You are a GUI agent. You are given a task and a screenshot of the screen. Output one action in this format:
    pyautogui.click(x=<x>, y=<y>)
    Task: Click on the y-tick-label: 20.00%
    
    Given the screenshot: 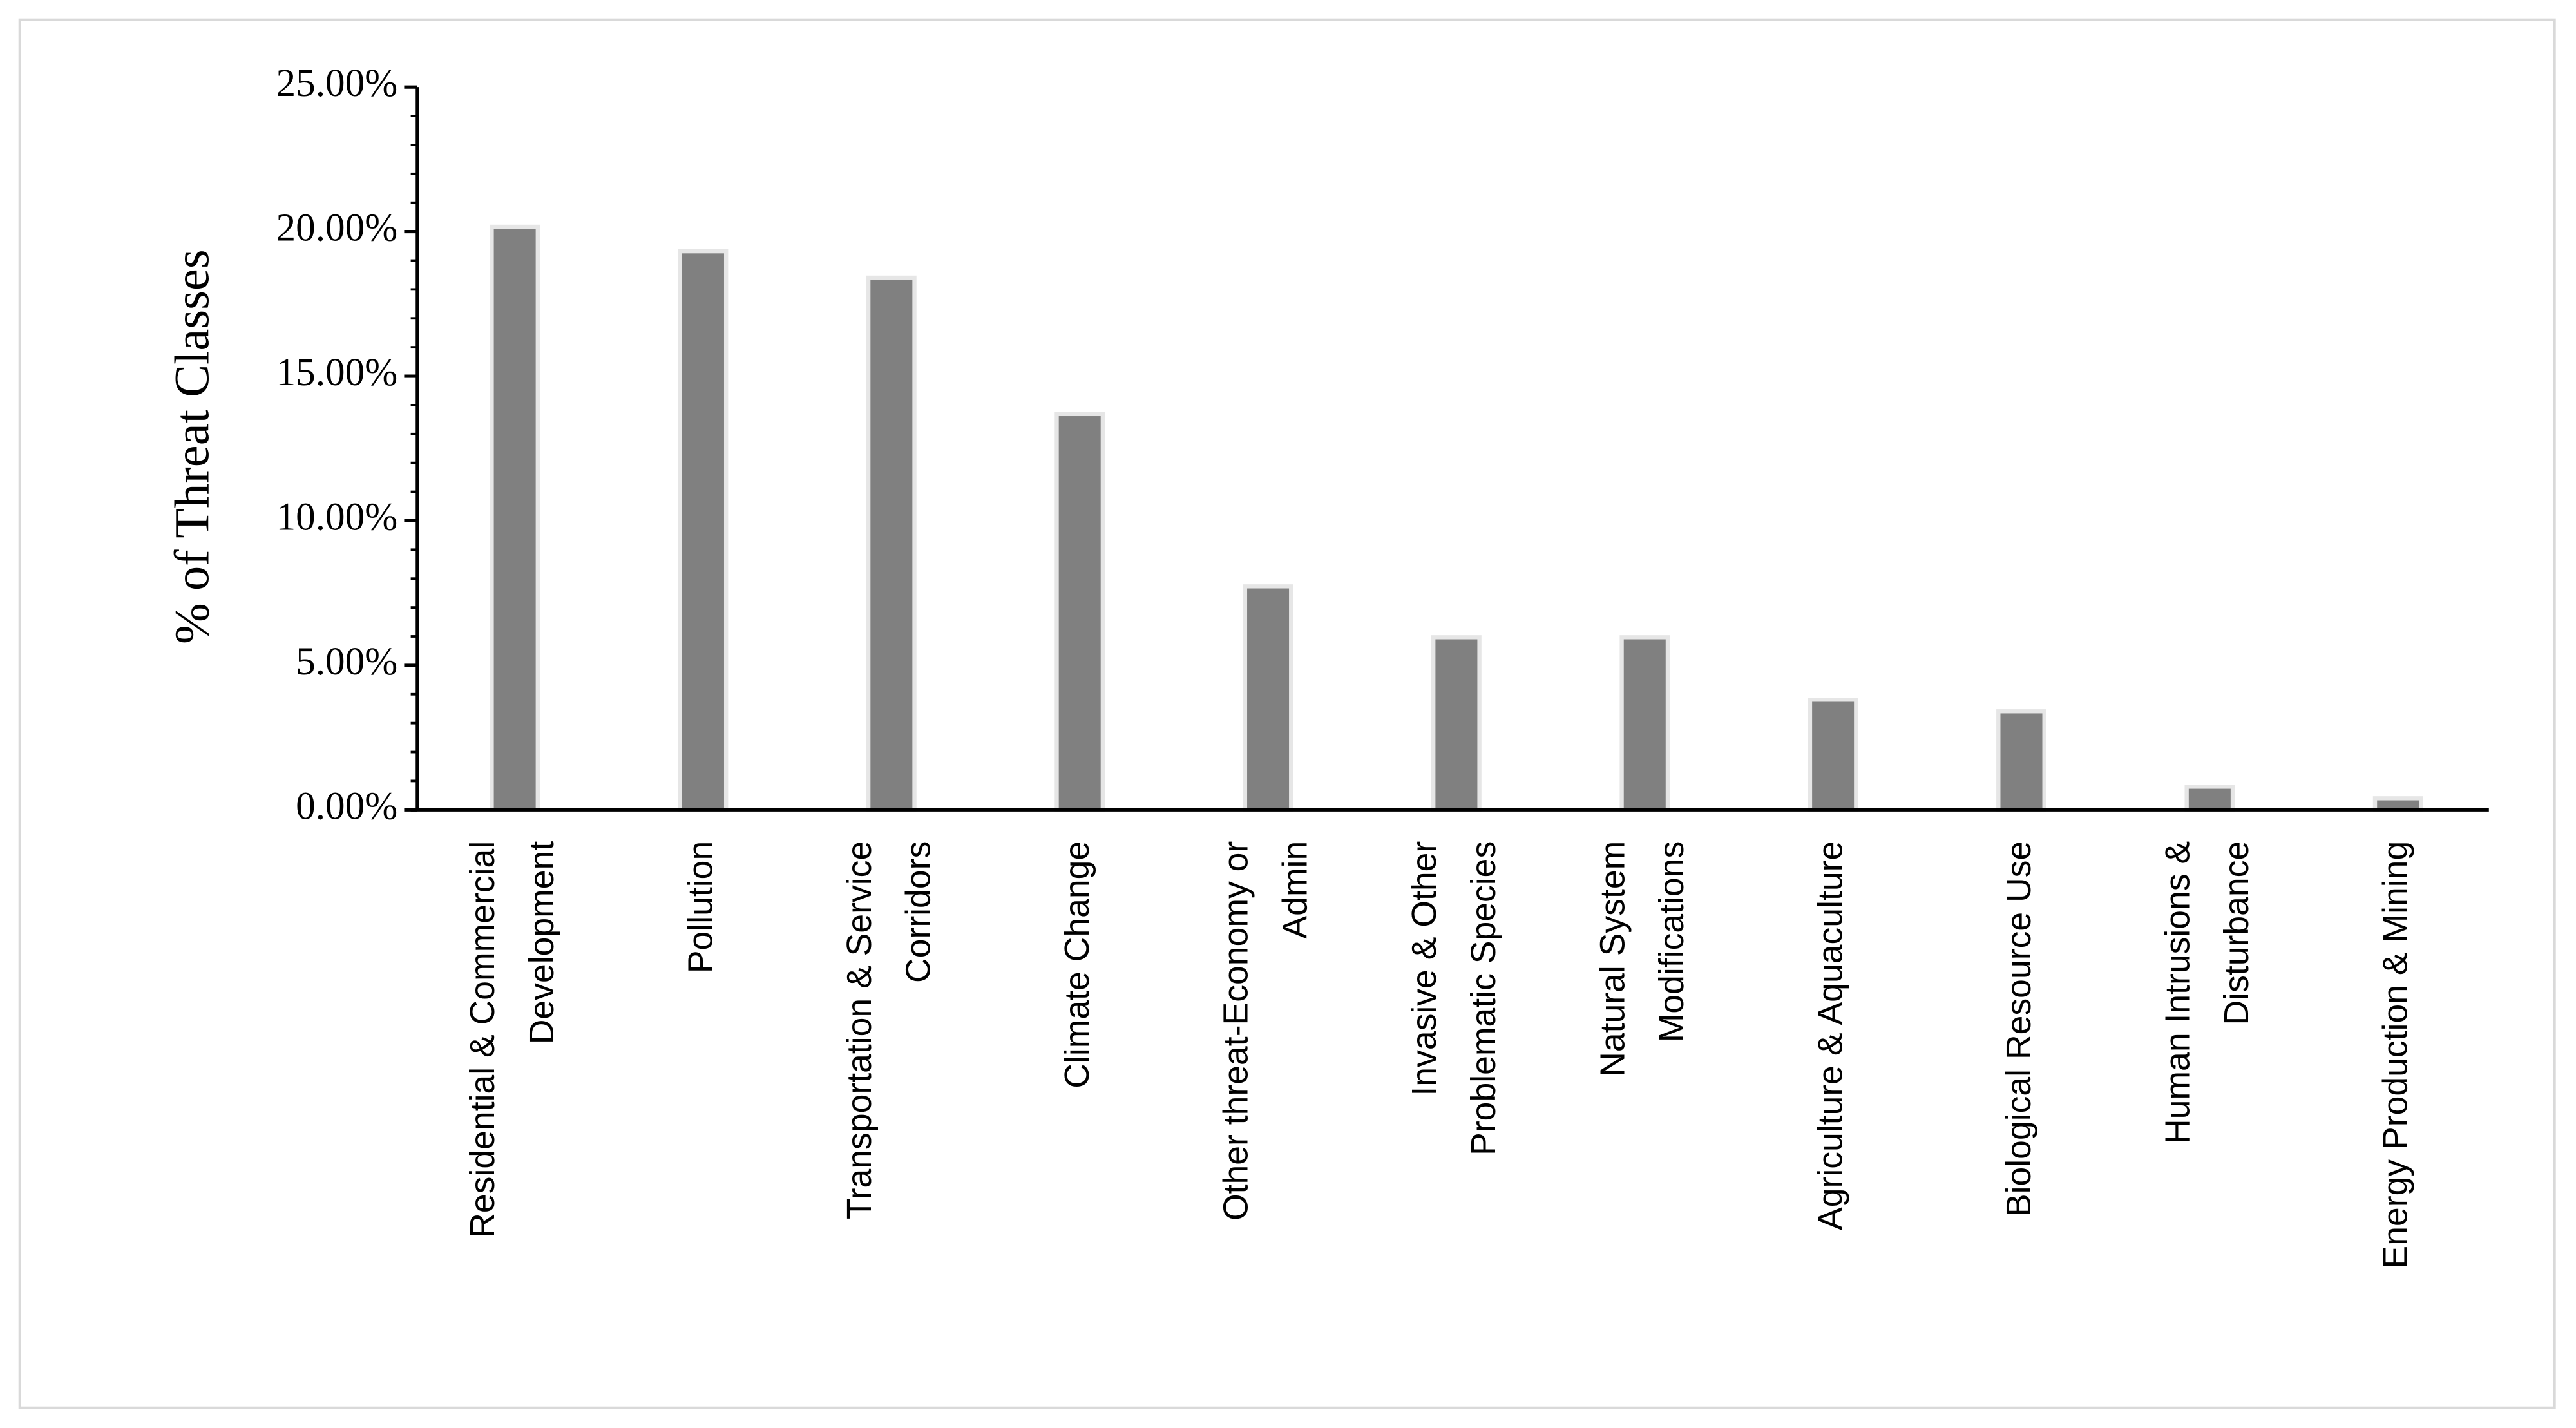 What is the action you would take?
    pyautogui.click(x=337, y=228)
    